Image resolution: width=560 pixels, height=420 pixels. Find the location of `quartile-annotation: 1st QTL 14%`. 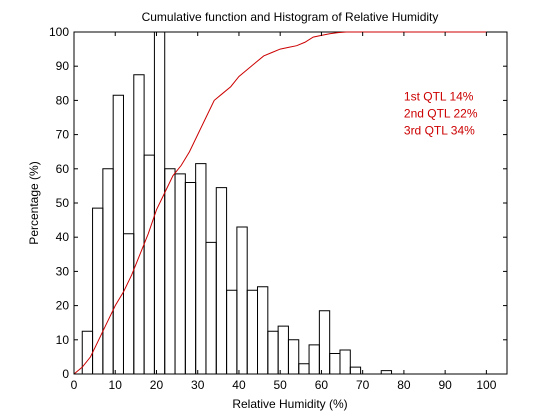

quartile-annotation: 1st QTL 14% is located at coordinates (439, 96).